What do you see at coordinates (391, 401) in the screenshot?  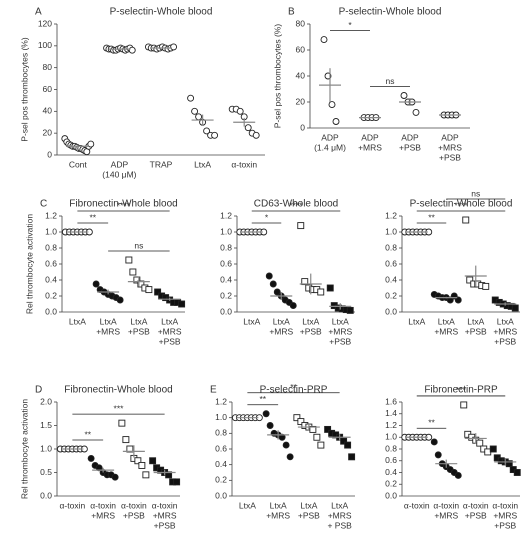 I see `y-tick-label: 1.6` at bounding box center [391, 401].